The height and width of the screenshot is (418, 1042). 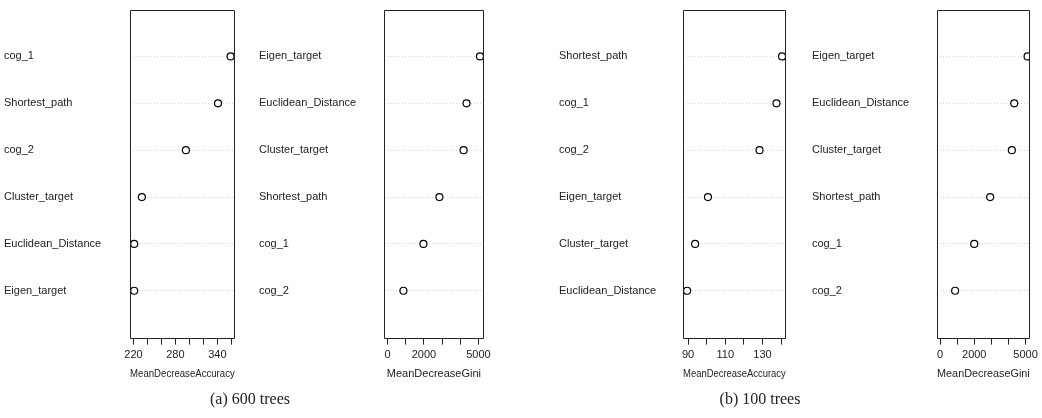 What do you see at coordinates (762, 354) in the screenshot?
I see `x-tick-label: 130` at bounding box center [762, 354].